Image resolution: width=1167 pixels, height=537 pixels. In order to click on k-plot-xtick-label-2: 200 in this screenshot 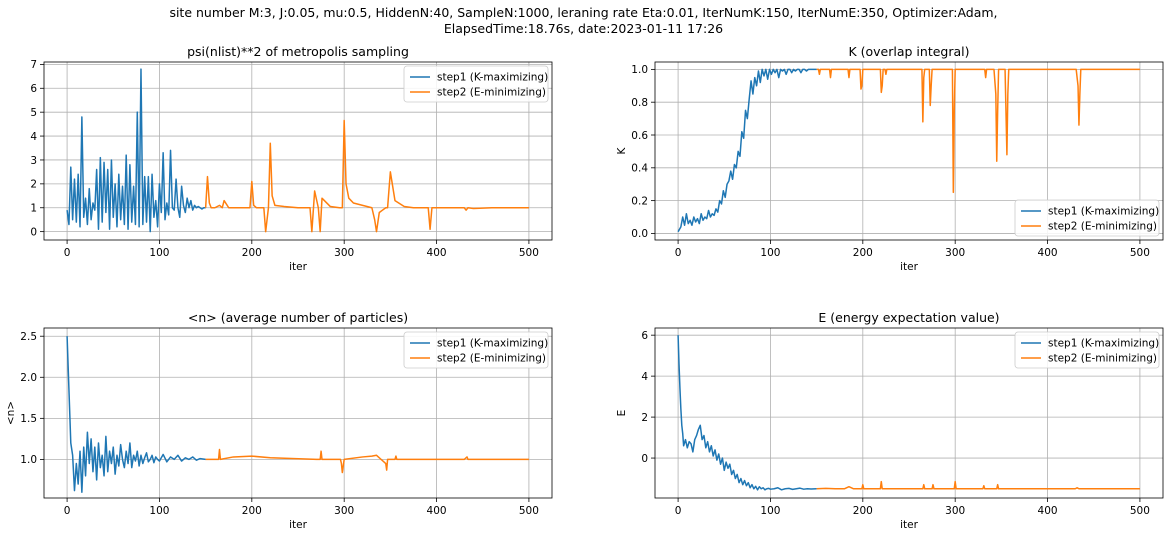, I will do `click(863, 253)`.